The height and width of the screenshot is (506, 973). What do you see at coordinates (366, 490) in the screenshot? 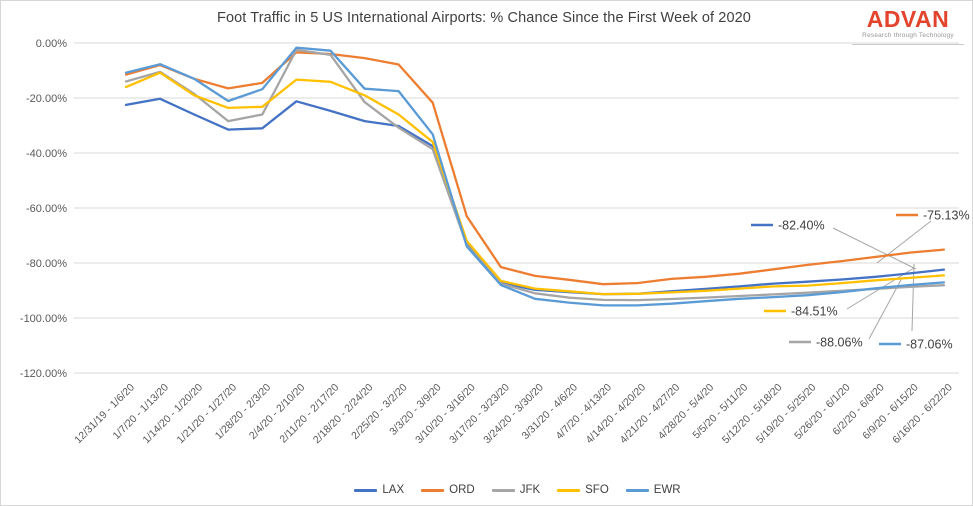
I see `legend-swatch-LAX` at bounding box center [366, 490].